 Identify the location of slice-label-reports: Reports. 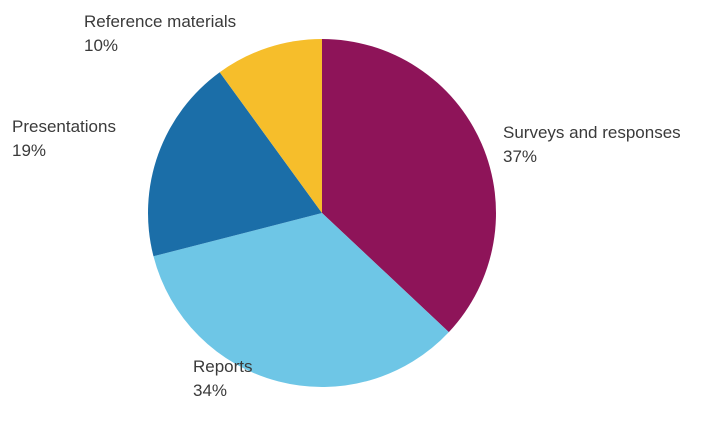
(223, 366).